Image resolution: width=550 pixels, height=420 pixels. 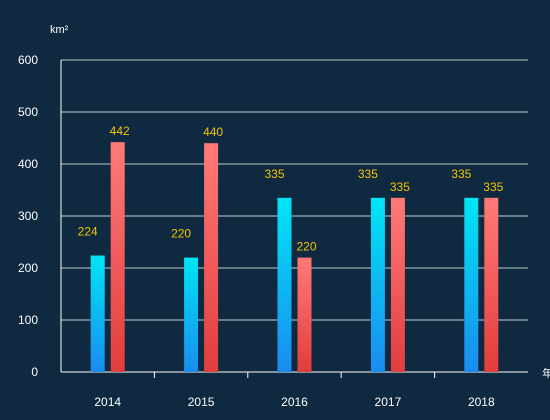 What do you see at coordinates (201, 402) in the screenshot?
I see `x-tick-label: 2015` at bounding box center [201, 402].